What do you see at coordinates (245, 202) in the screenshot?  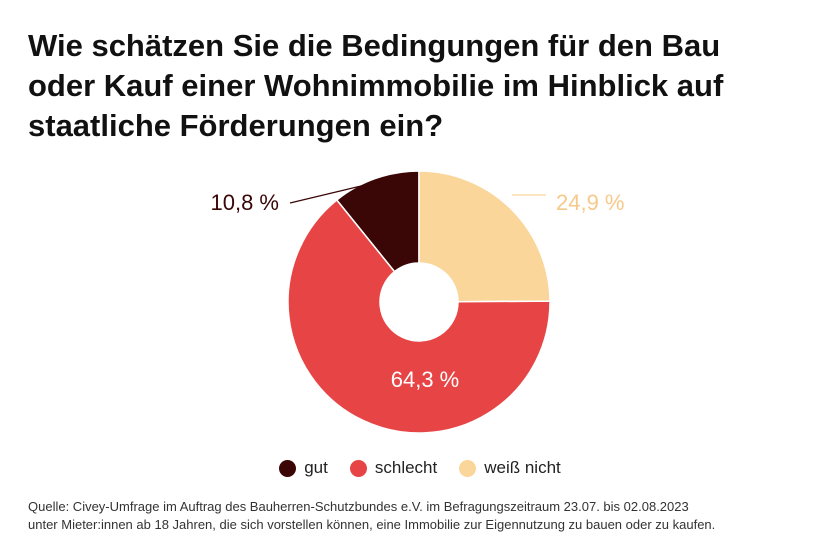 I see `data-label-gut: 10,8 %` at bounding box center [245, 202].